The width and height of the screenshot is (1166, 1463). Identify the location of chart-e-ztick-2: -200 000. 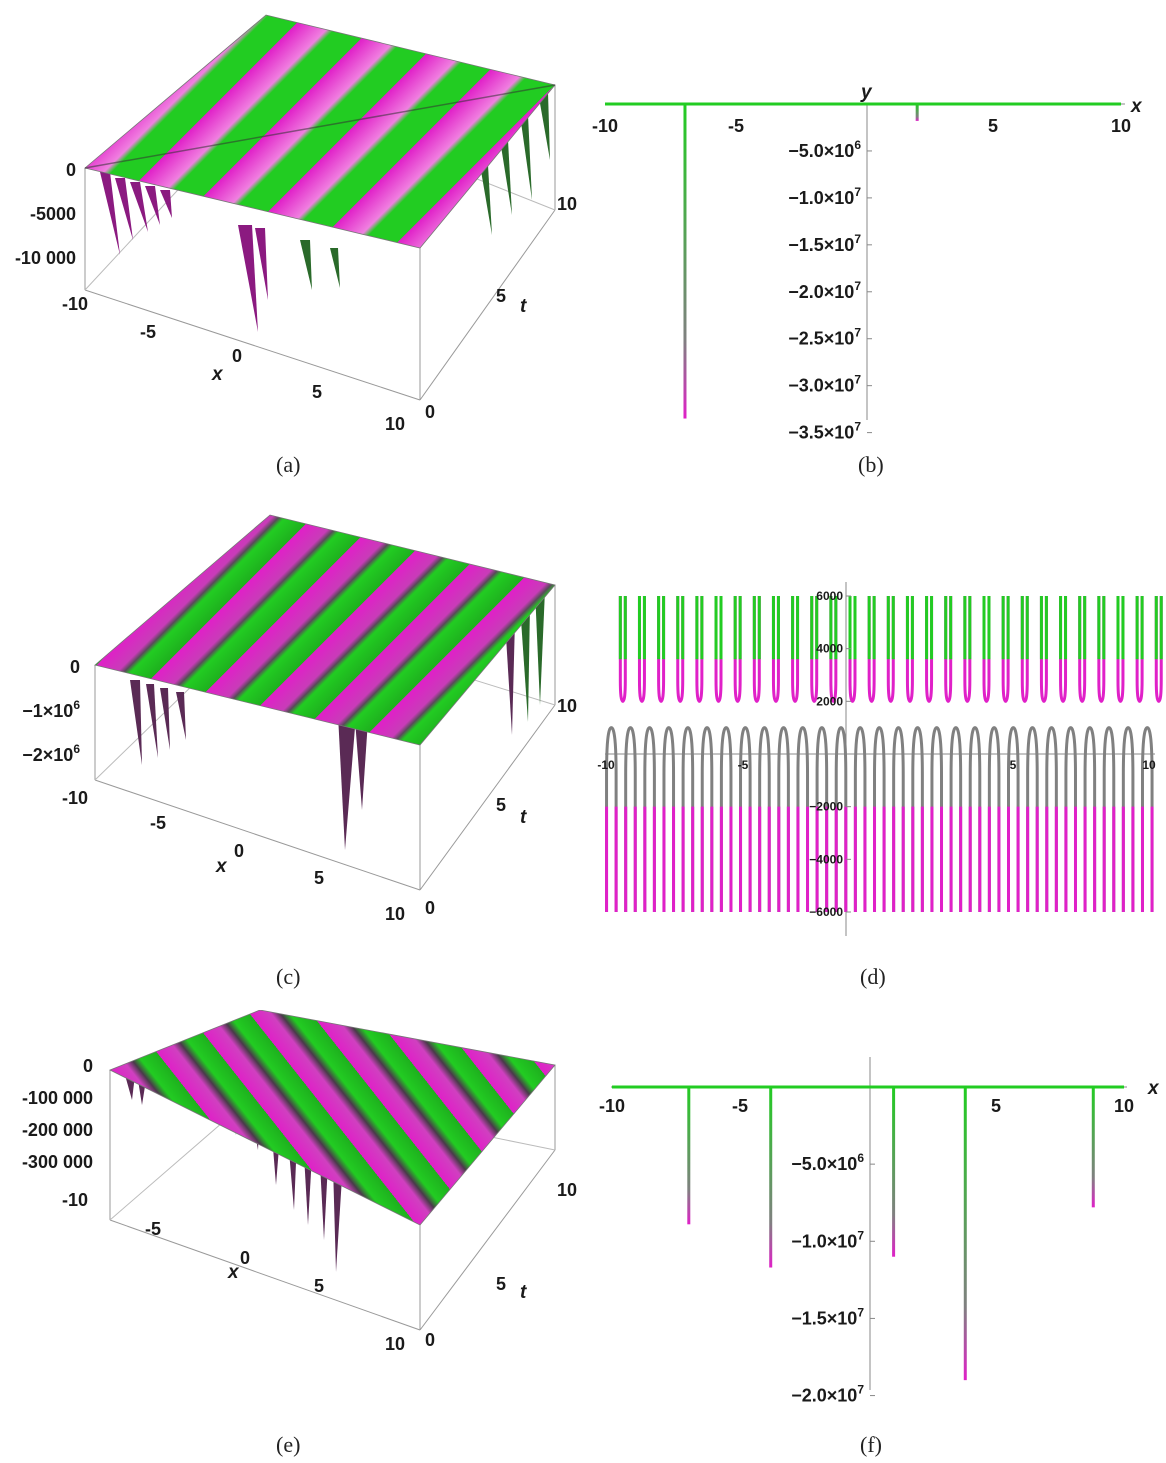
(57, 1130).